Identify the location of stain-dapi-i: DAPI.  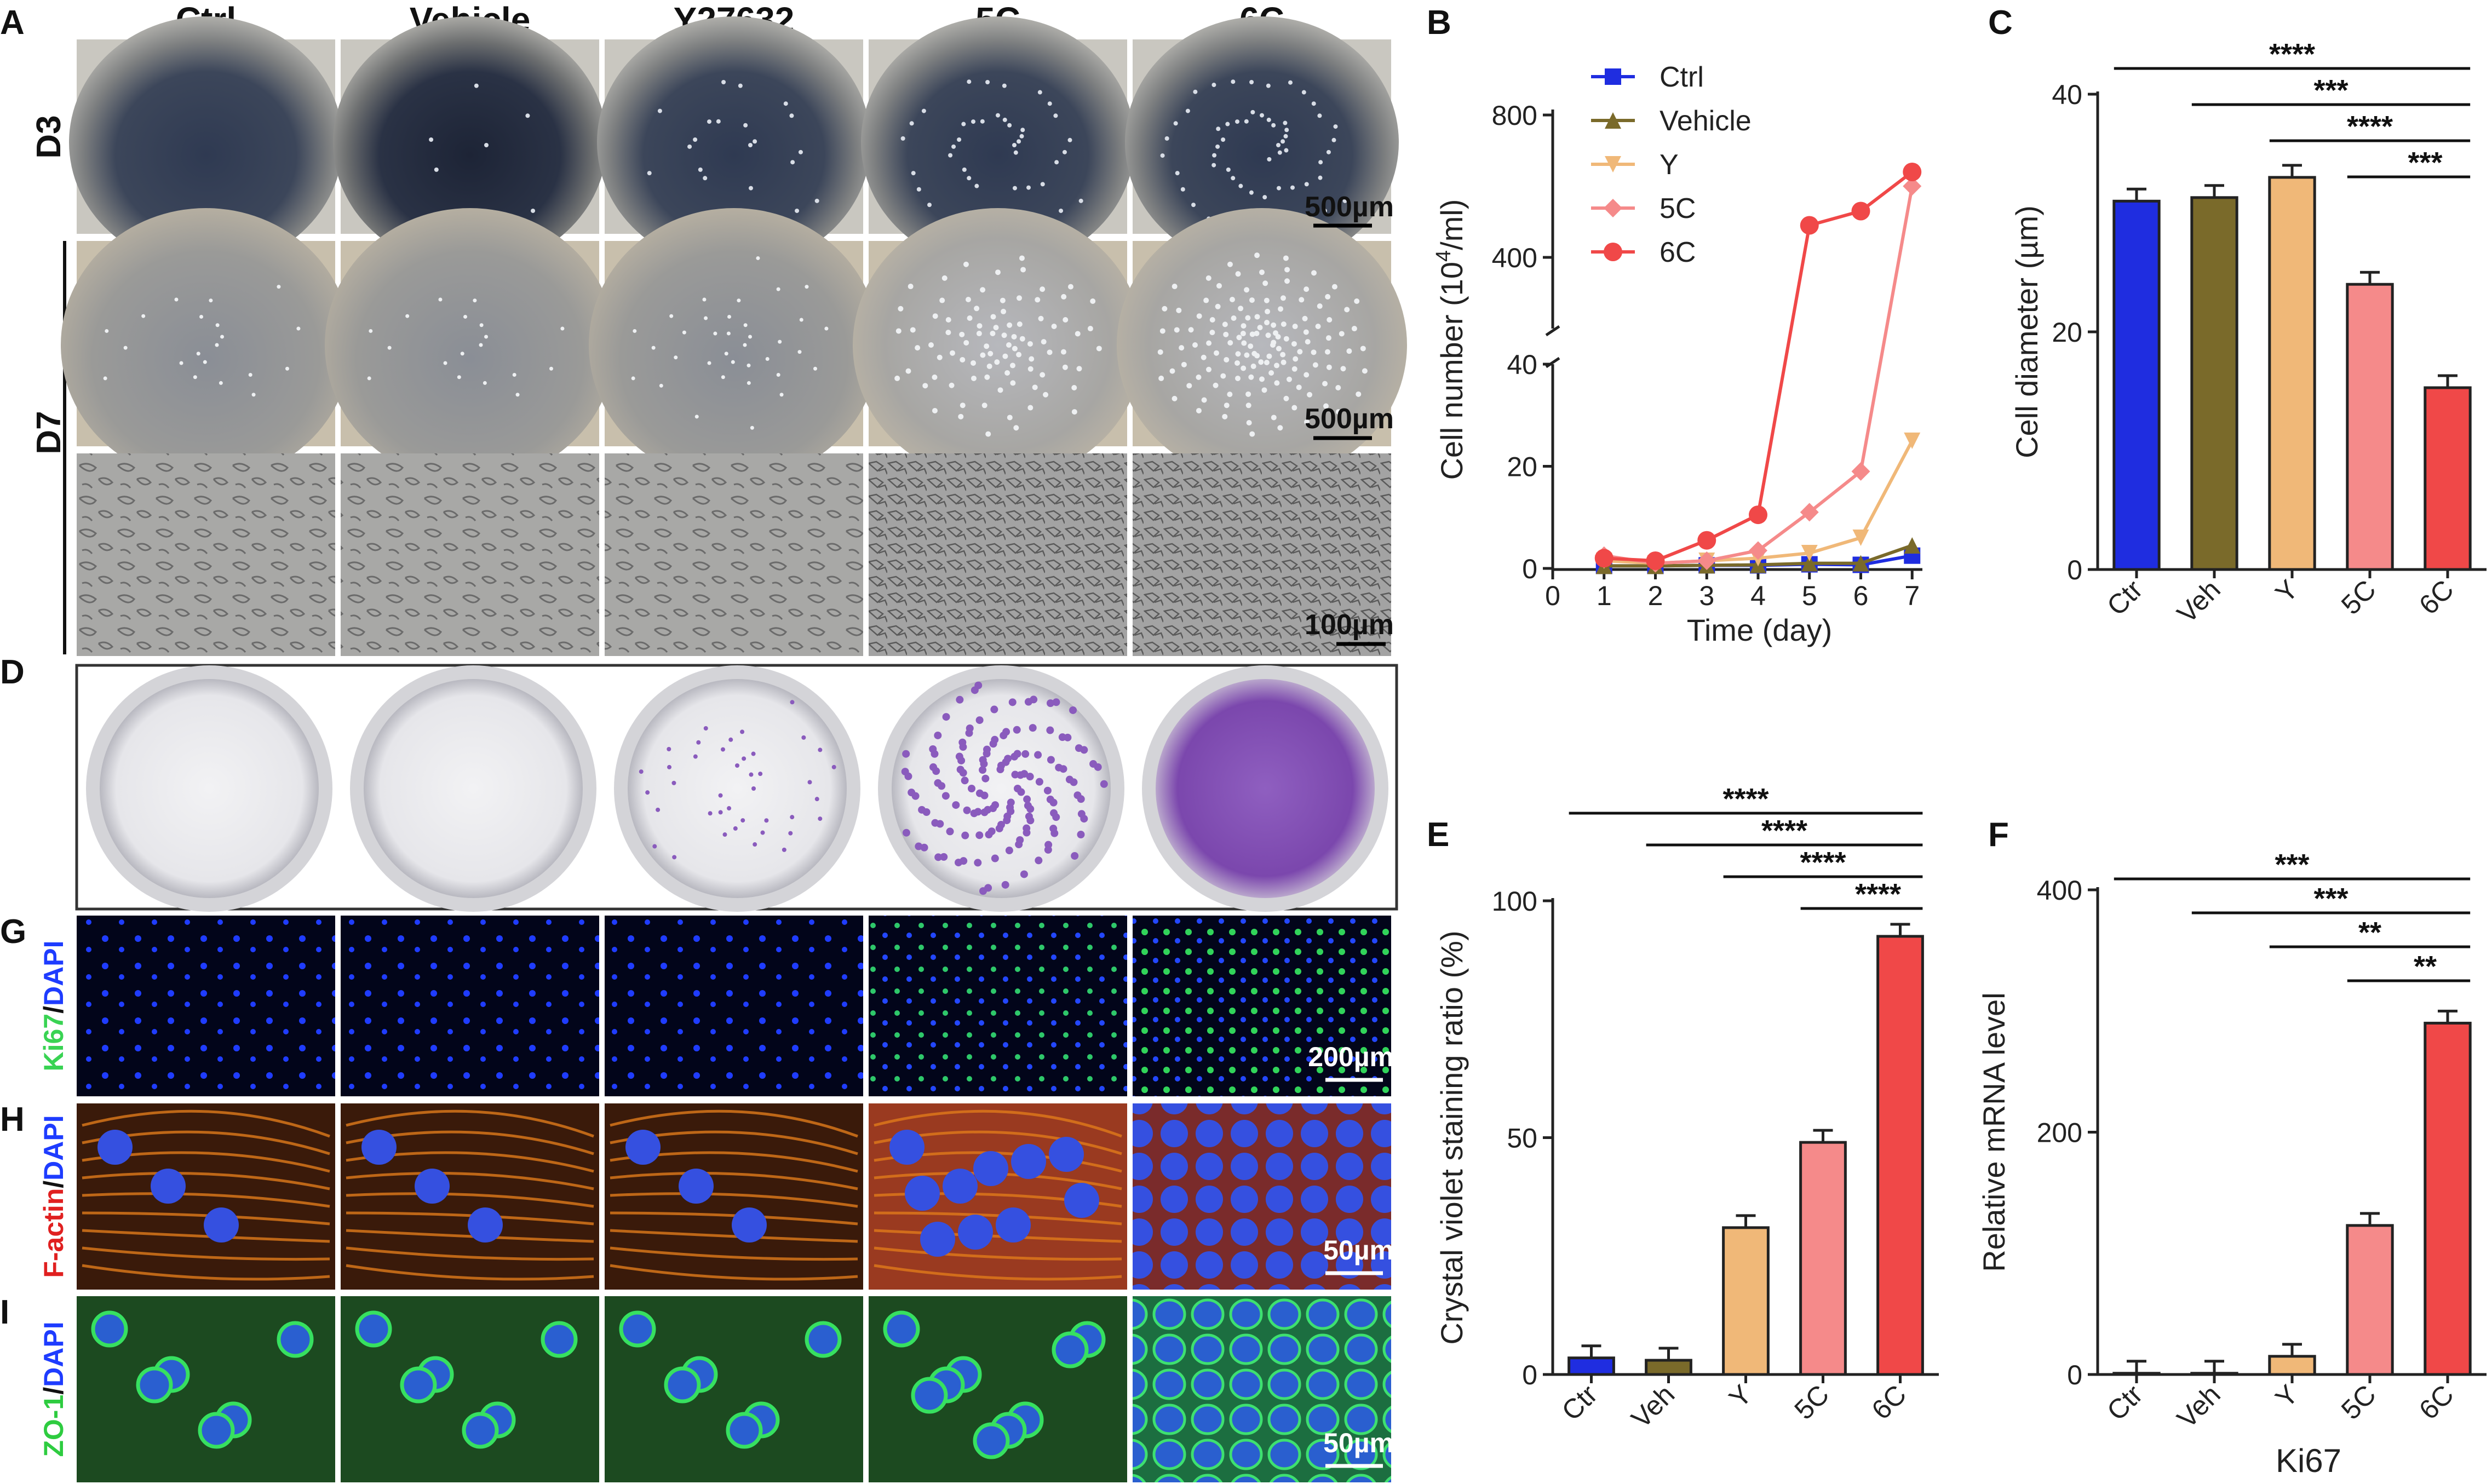
(53, 1354).